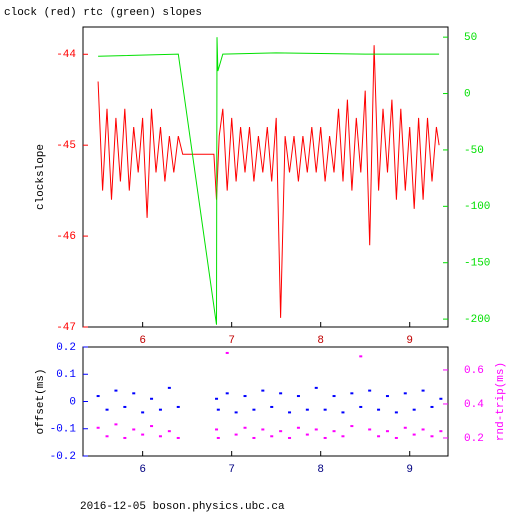 Image resolution: width=512 pixels, height=512 pixels. I want to click on y-tick-label: 0, so click(72, 402).